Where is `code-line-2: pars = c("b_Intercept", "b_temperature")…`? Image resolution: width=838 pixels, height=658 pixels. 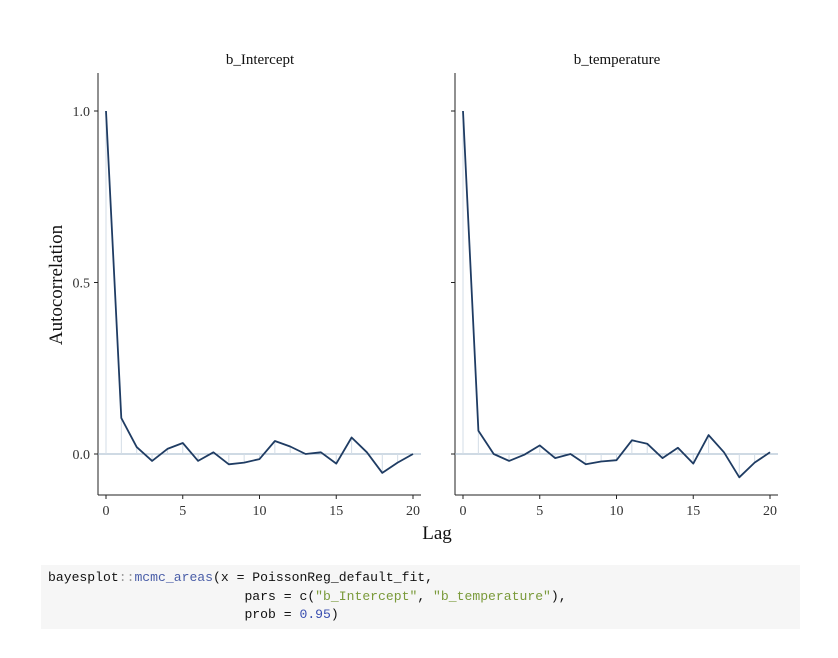
code-line-2: pars = c("b_Intercept", "b_temperature")… is located at coordinates (424, 597).